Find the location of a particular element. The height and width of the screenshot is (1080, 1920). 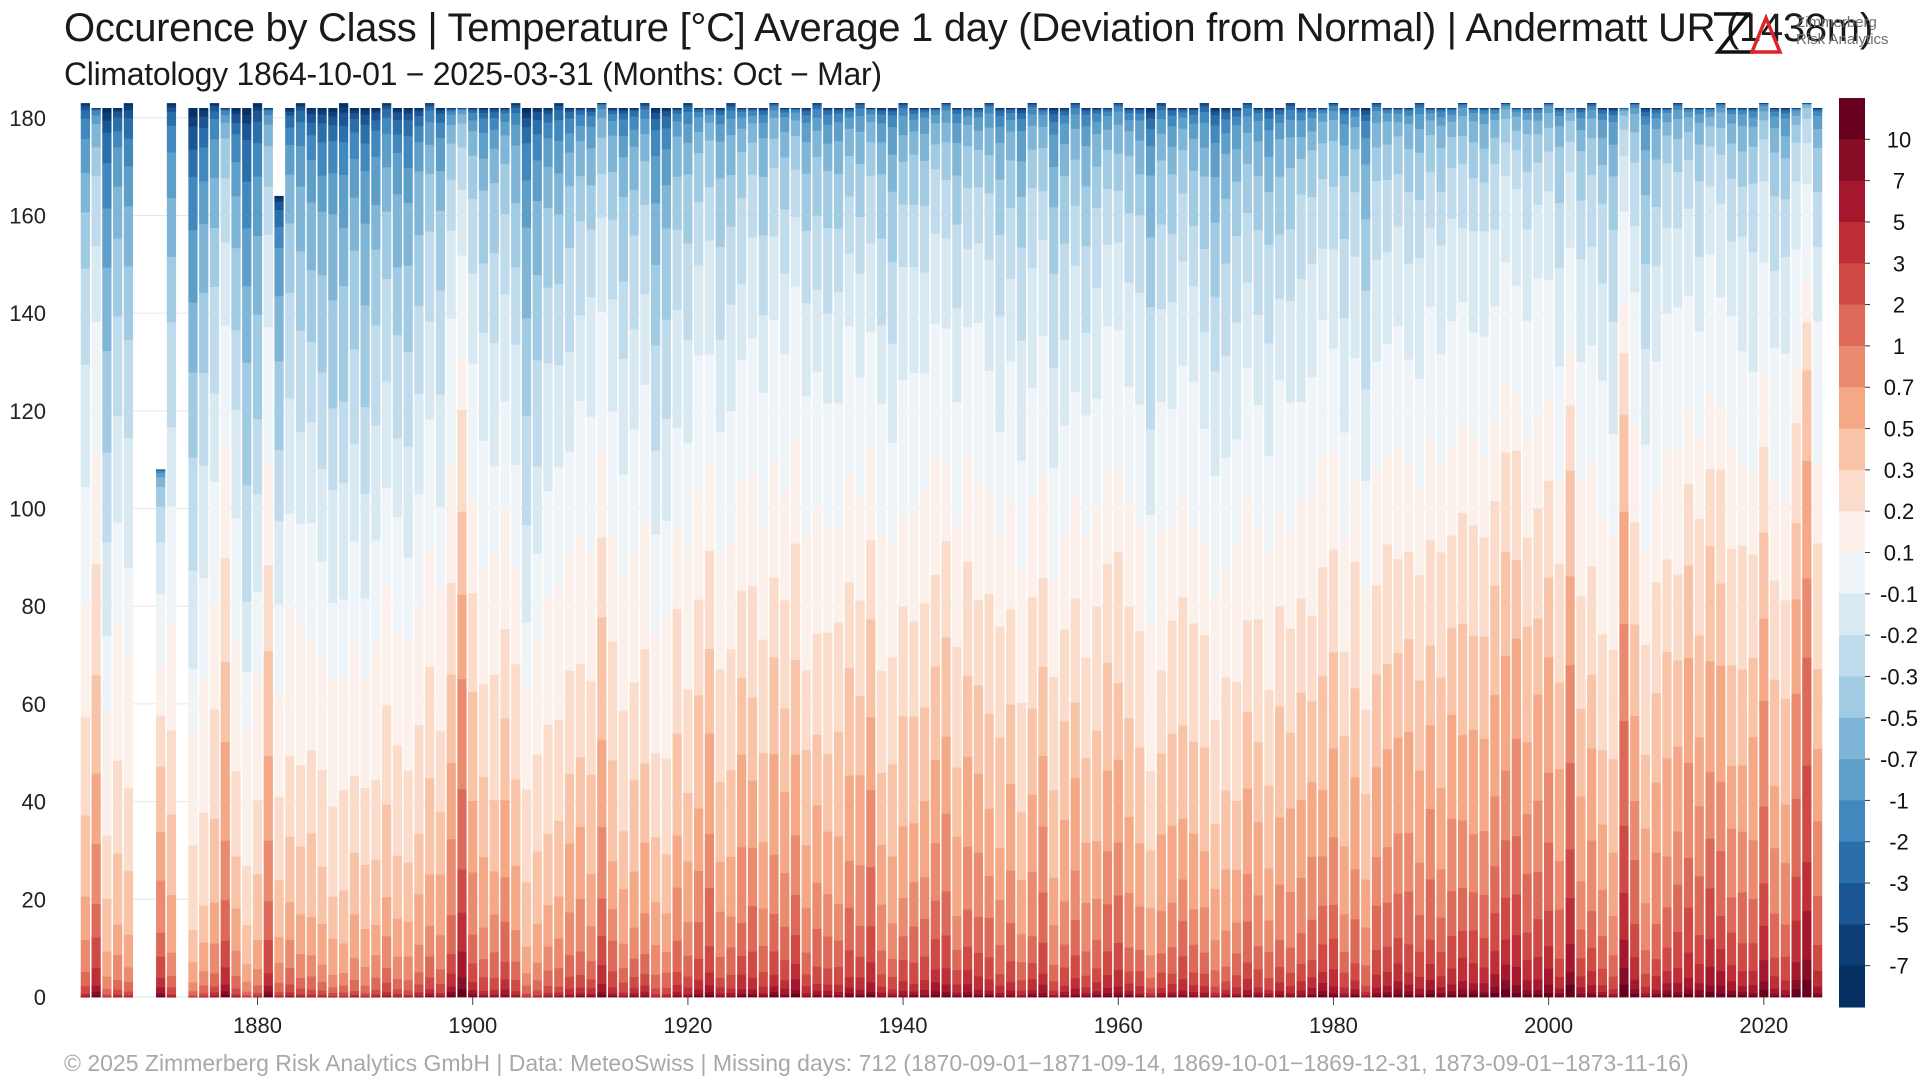

logo-wordmark: Zimmerberg Risk Analytics is located at coordinates (1842, 31).